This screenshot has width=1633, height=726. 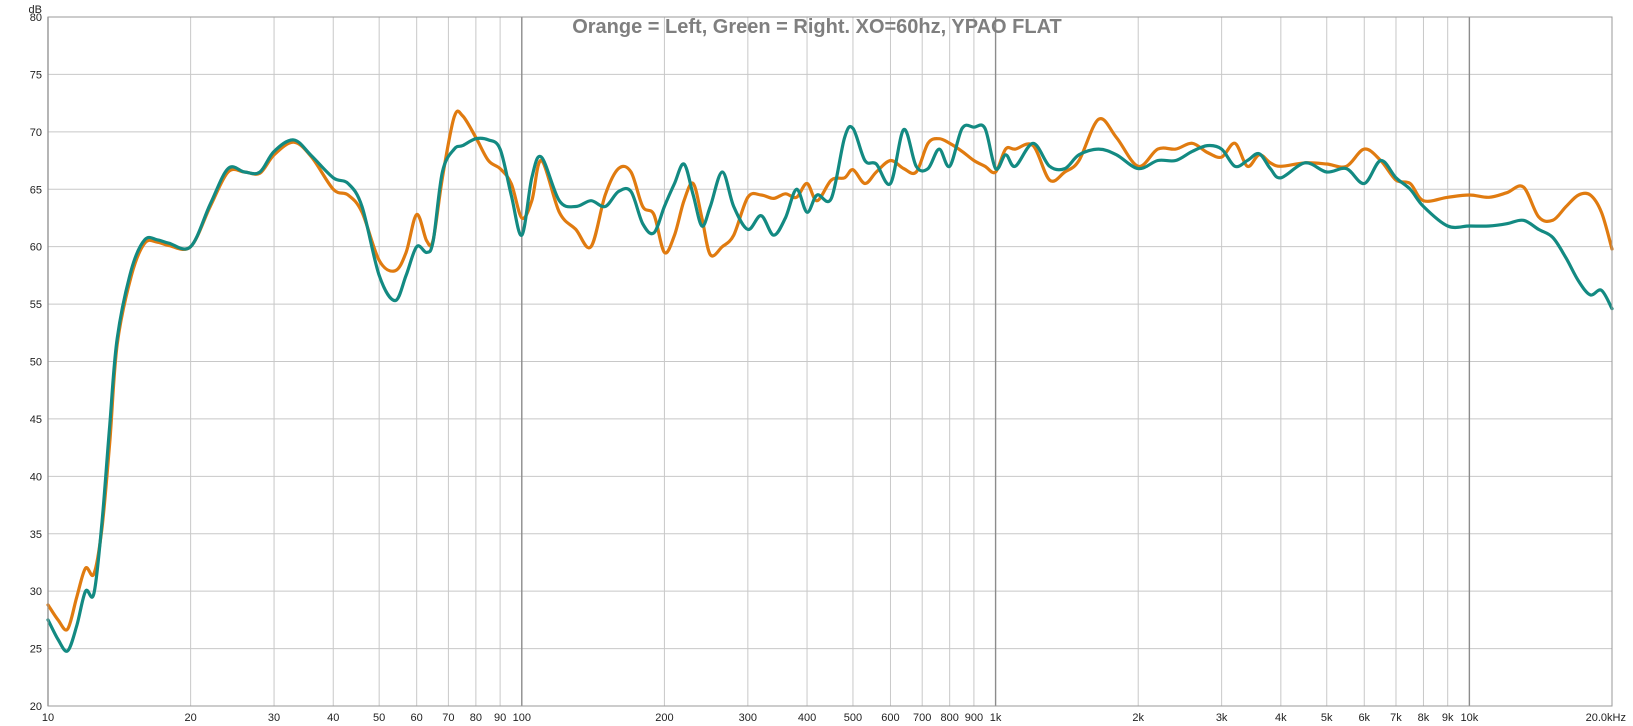 I want to click on x-tick-label: 40, so click(x=333, y=718).